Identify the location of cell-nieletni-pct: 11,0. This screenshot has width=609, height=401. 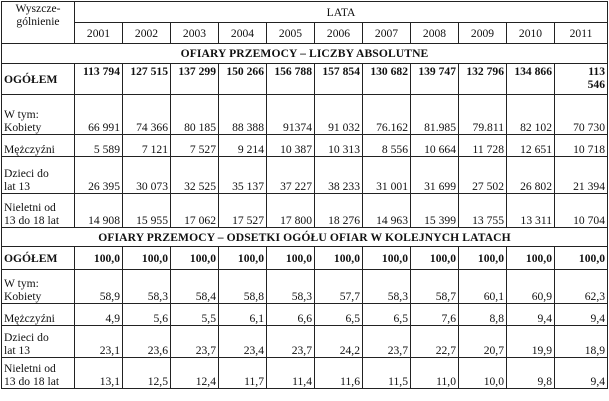
(434, 373).